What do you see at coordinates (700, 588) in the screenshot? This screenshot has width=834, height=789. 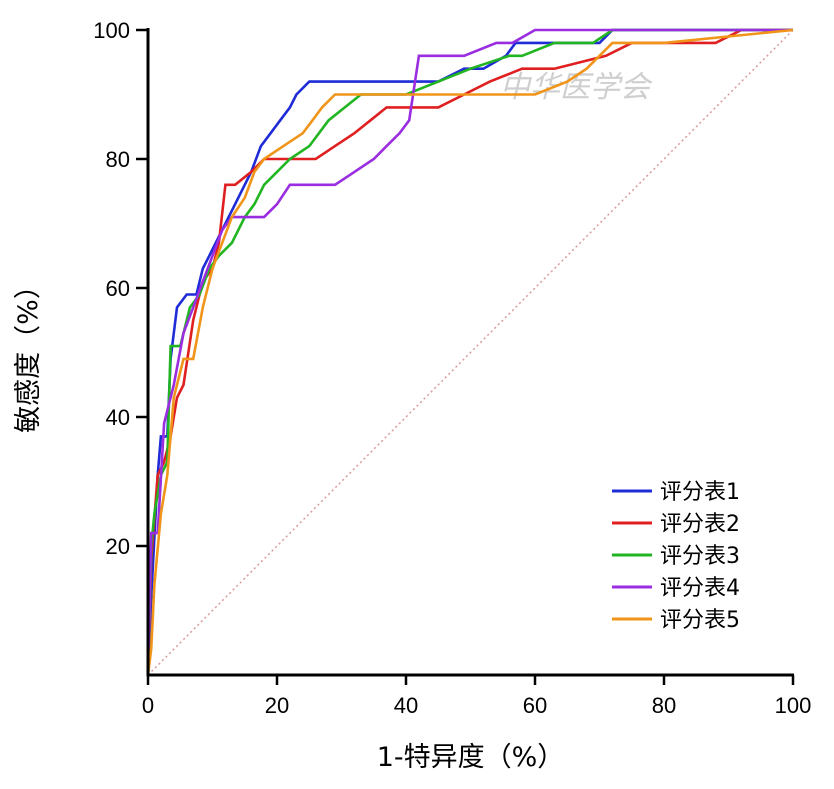 I see `legend-label-4: 评分表4` at bounding box center [700, 588].